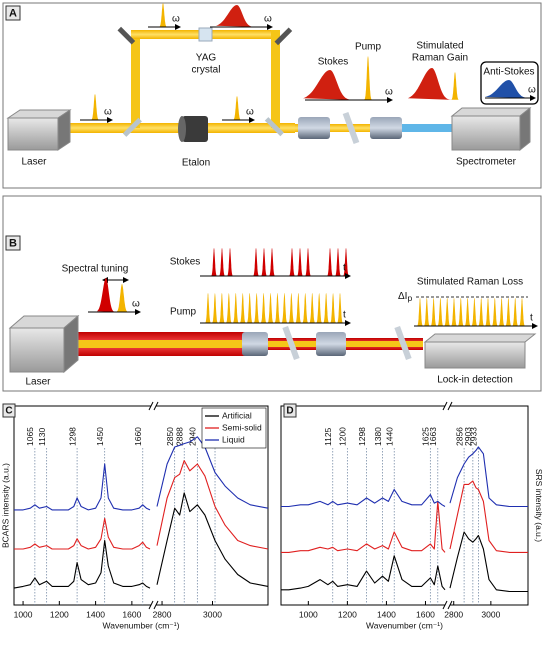 This screenshot has width=545, height=662. What do you see at coordinates (343, 436) in the screenshot?
I see `peak-label: 1200` at bounding box center [343, 436].